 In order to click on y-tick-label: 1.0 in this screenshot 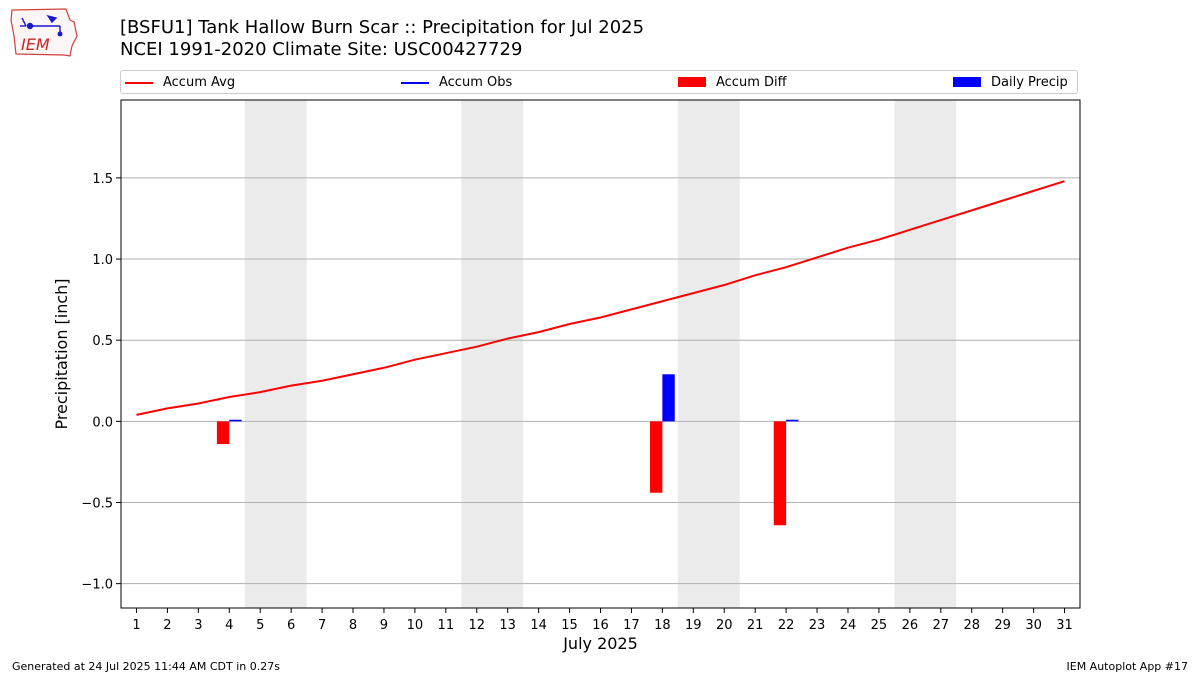, I will do `click(102, 260)`.